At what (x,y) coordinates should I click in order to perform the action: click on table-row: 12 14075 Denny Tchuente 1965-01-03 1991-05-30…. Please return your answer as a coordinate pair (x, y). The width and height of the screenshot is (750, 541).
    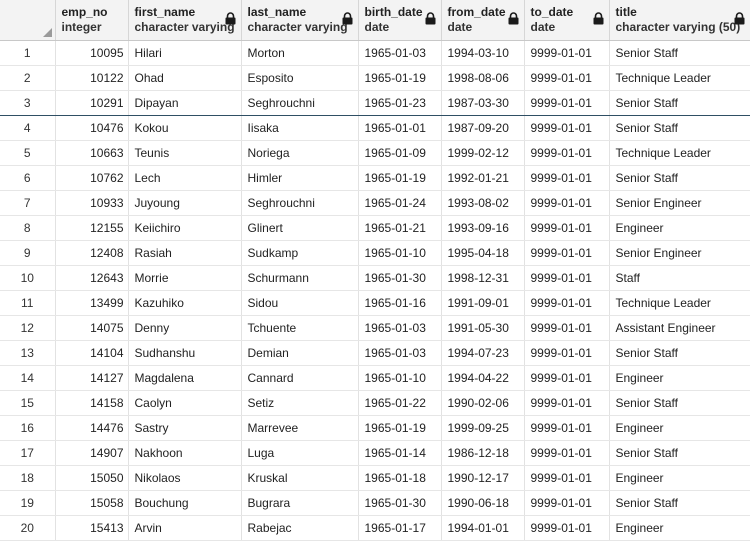
    Looking at the image, I should click on (375, 328).